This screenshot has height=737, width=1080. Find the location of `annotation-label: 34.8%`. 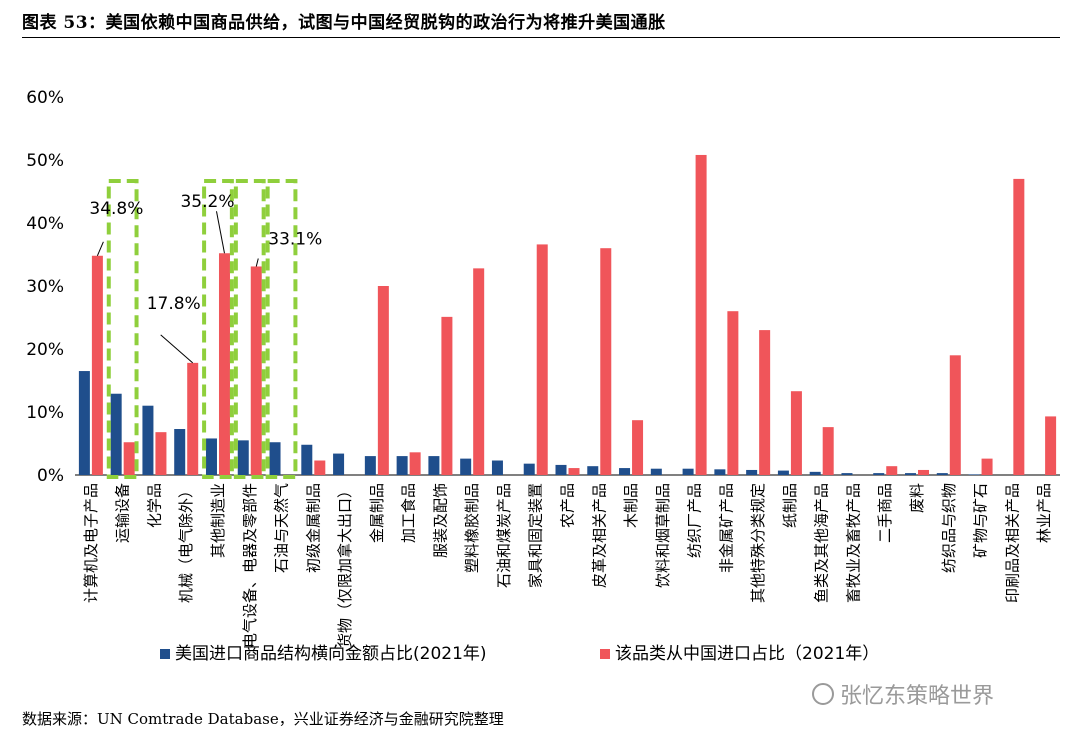

annotation-label: 34.8% is located at coordinates (116, 209).